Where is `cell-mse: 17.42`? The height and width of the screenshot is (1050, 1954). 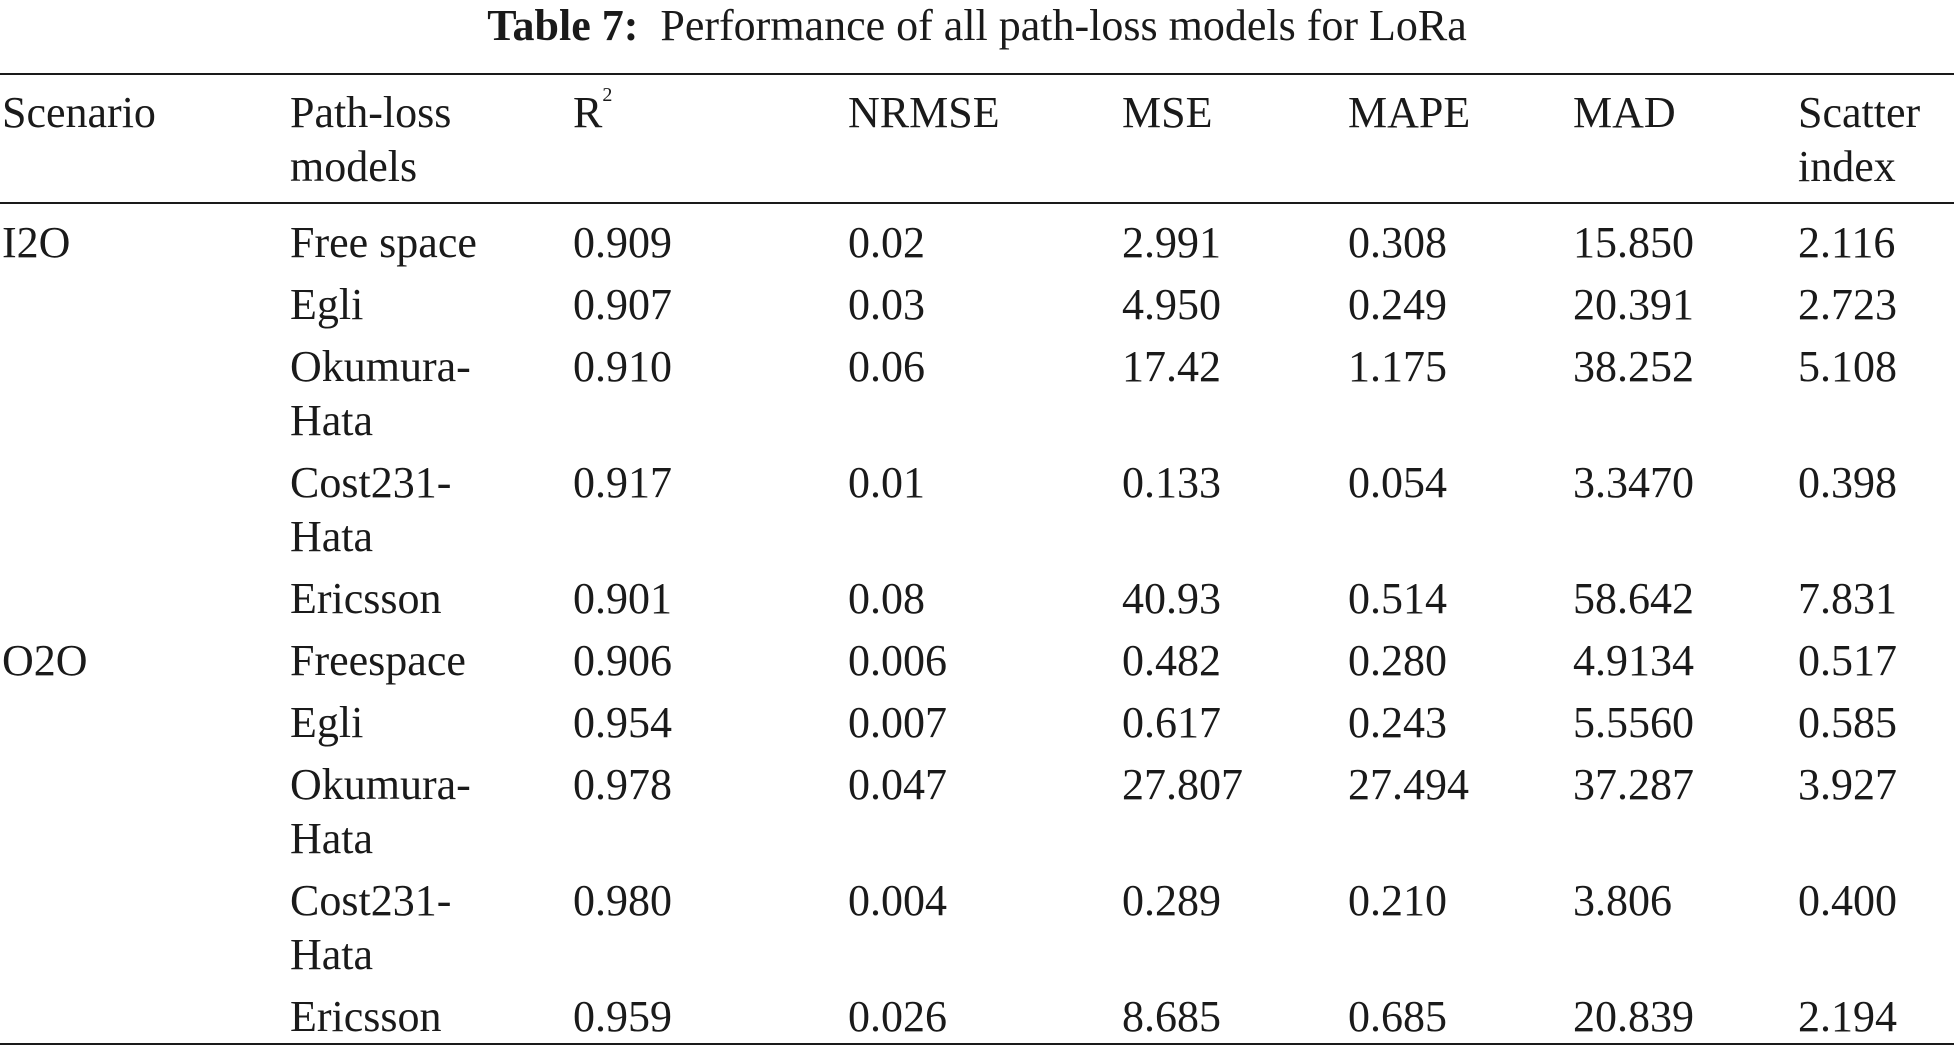 cell-mse: 17.42 is located at coordinates (1171, 366).